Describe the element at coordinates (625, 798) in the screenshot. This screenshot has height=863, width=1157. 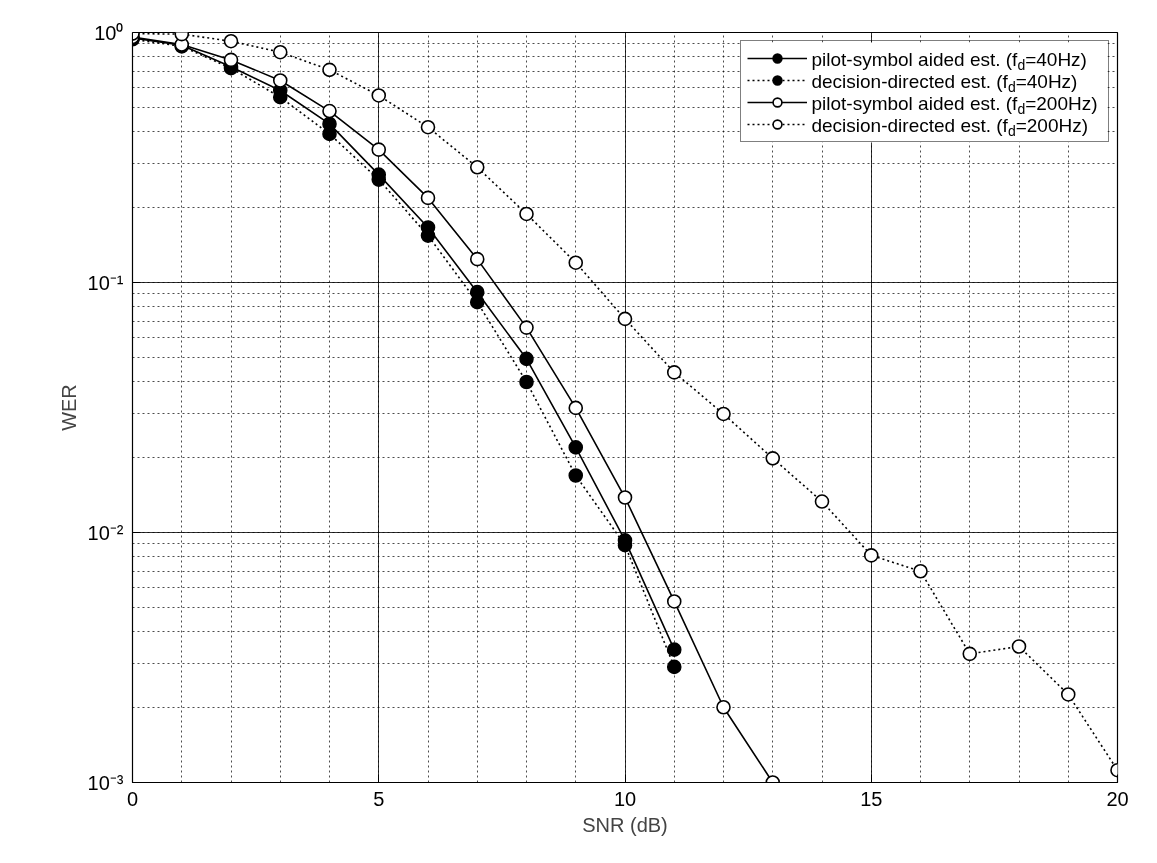
I see `x-tick-label: 10` at that location.